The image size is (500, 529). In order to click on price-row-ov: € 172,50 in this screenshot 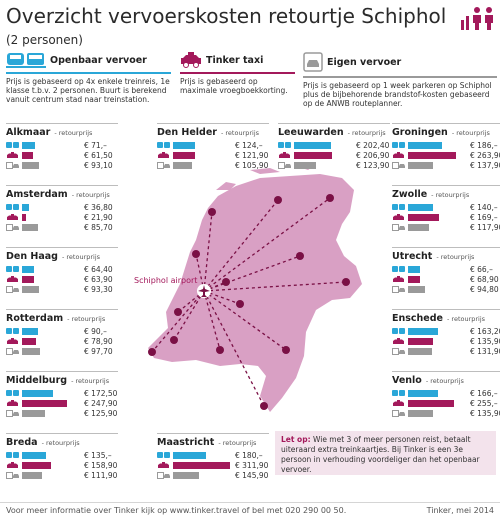, I will do `click(62, 393)`.